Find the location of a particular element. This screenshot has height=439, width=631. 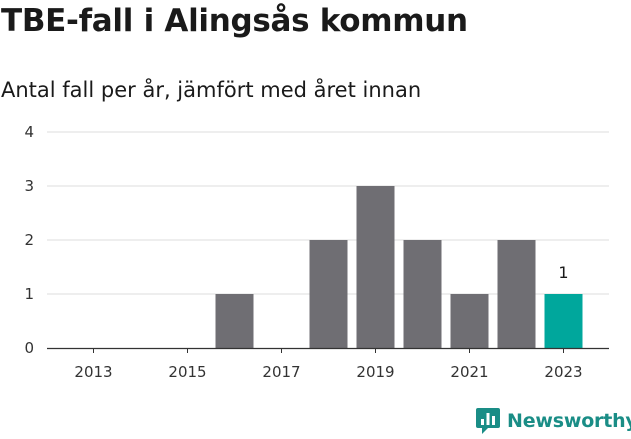

bar-2022 is located at coordinates (516, 294).